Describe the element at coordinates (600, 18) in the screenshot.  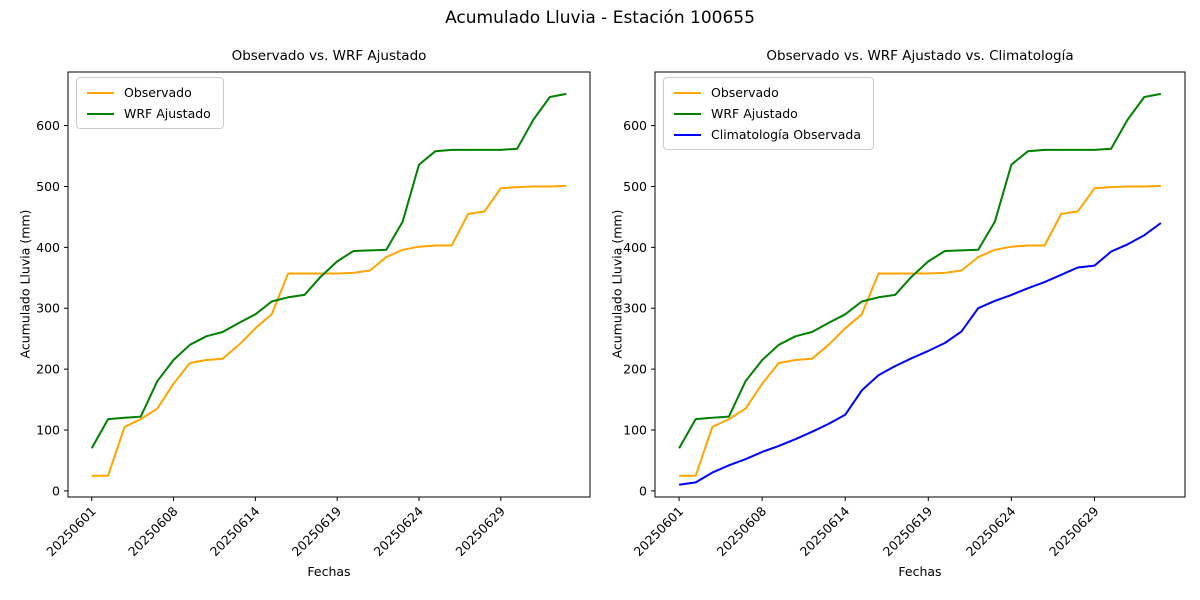
I see `figure-title: Acumulado Lluvia - Estación 100655` at that location.